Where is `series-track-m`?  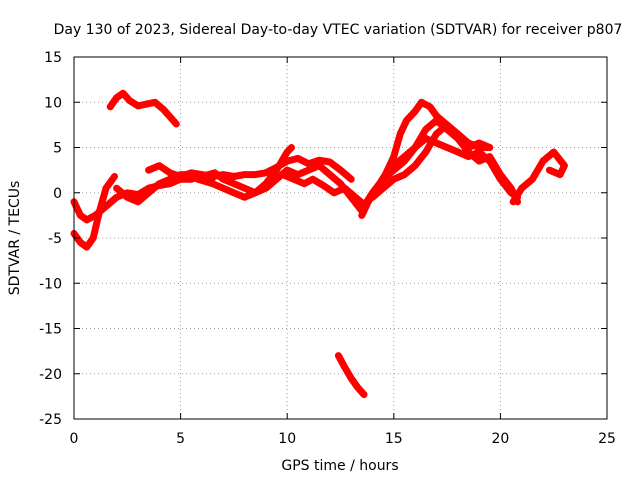 series-track-m is located at coordinates (351, 375).